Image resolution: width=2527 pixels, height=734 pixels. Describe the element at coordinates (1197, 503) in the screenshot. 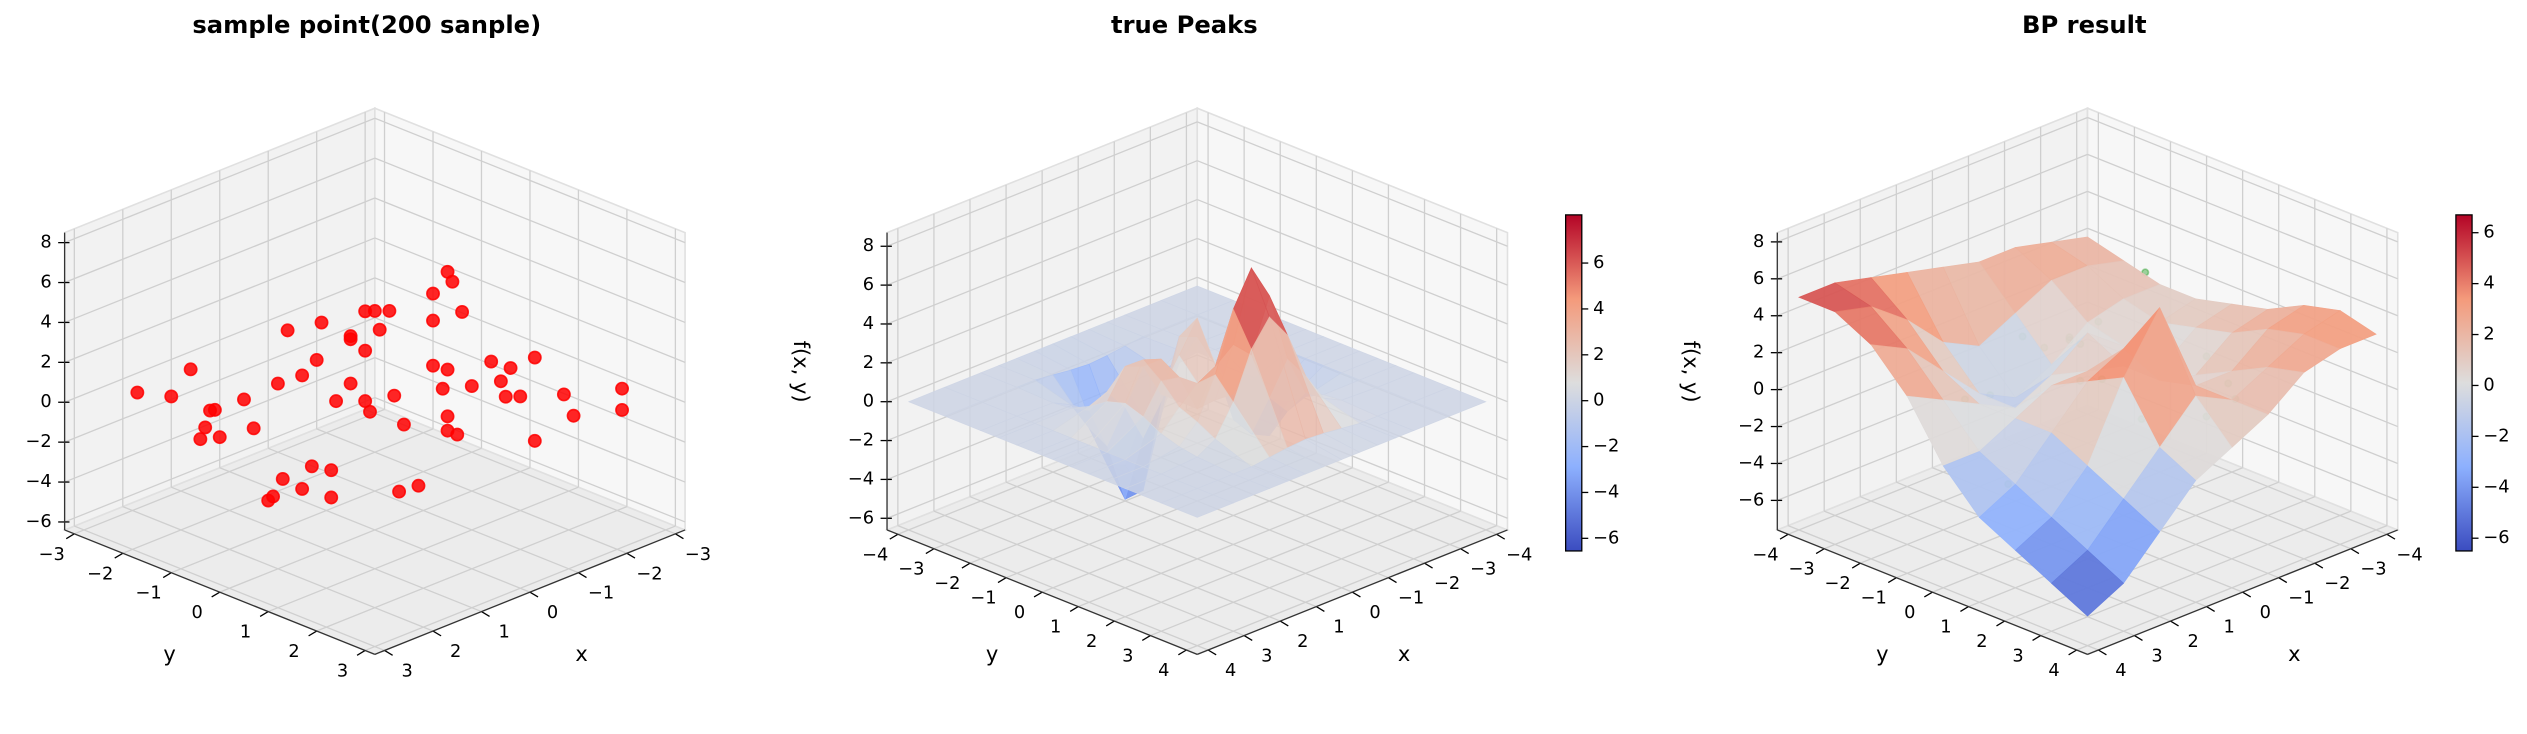

I see `surface-patch` at that location.